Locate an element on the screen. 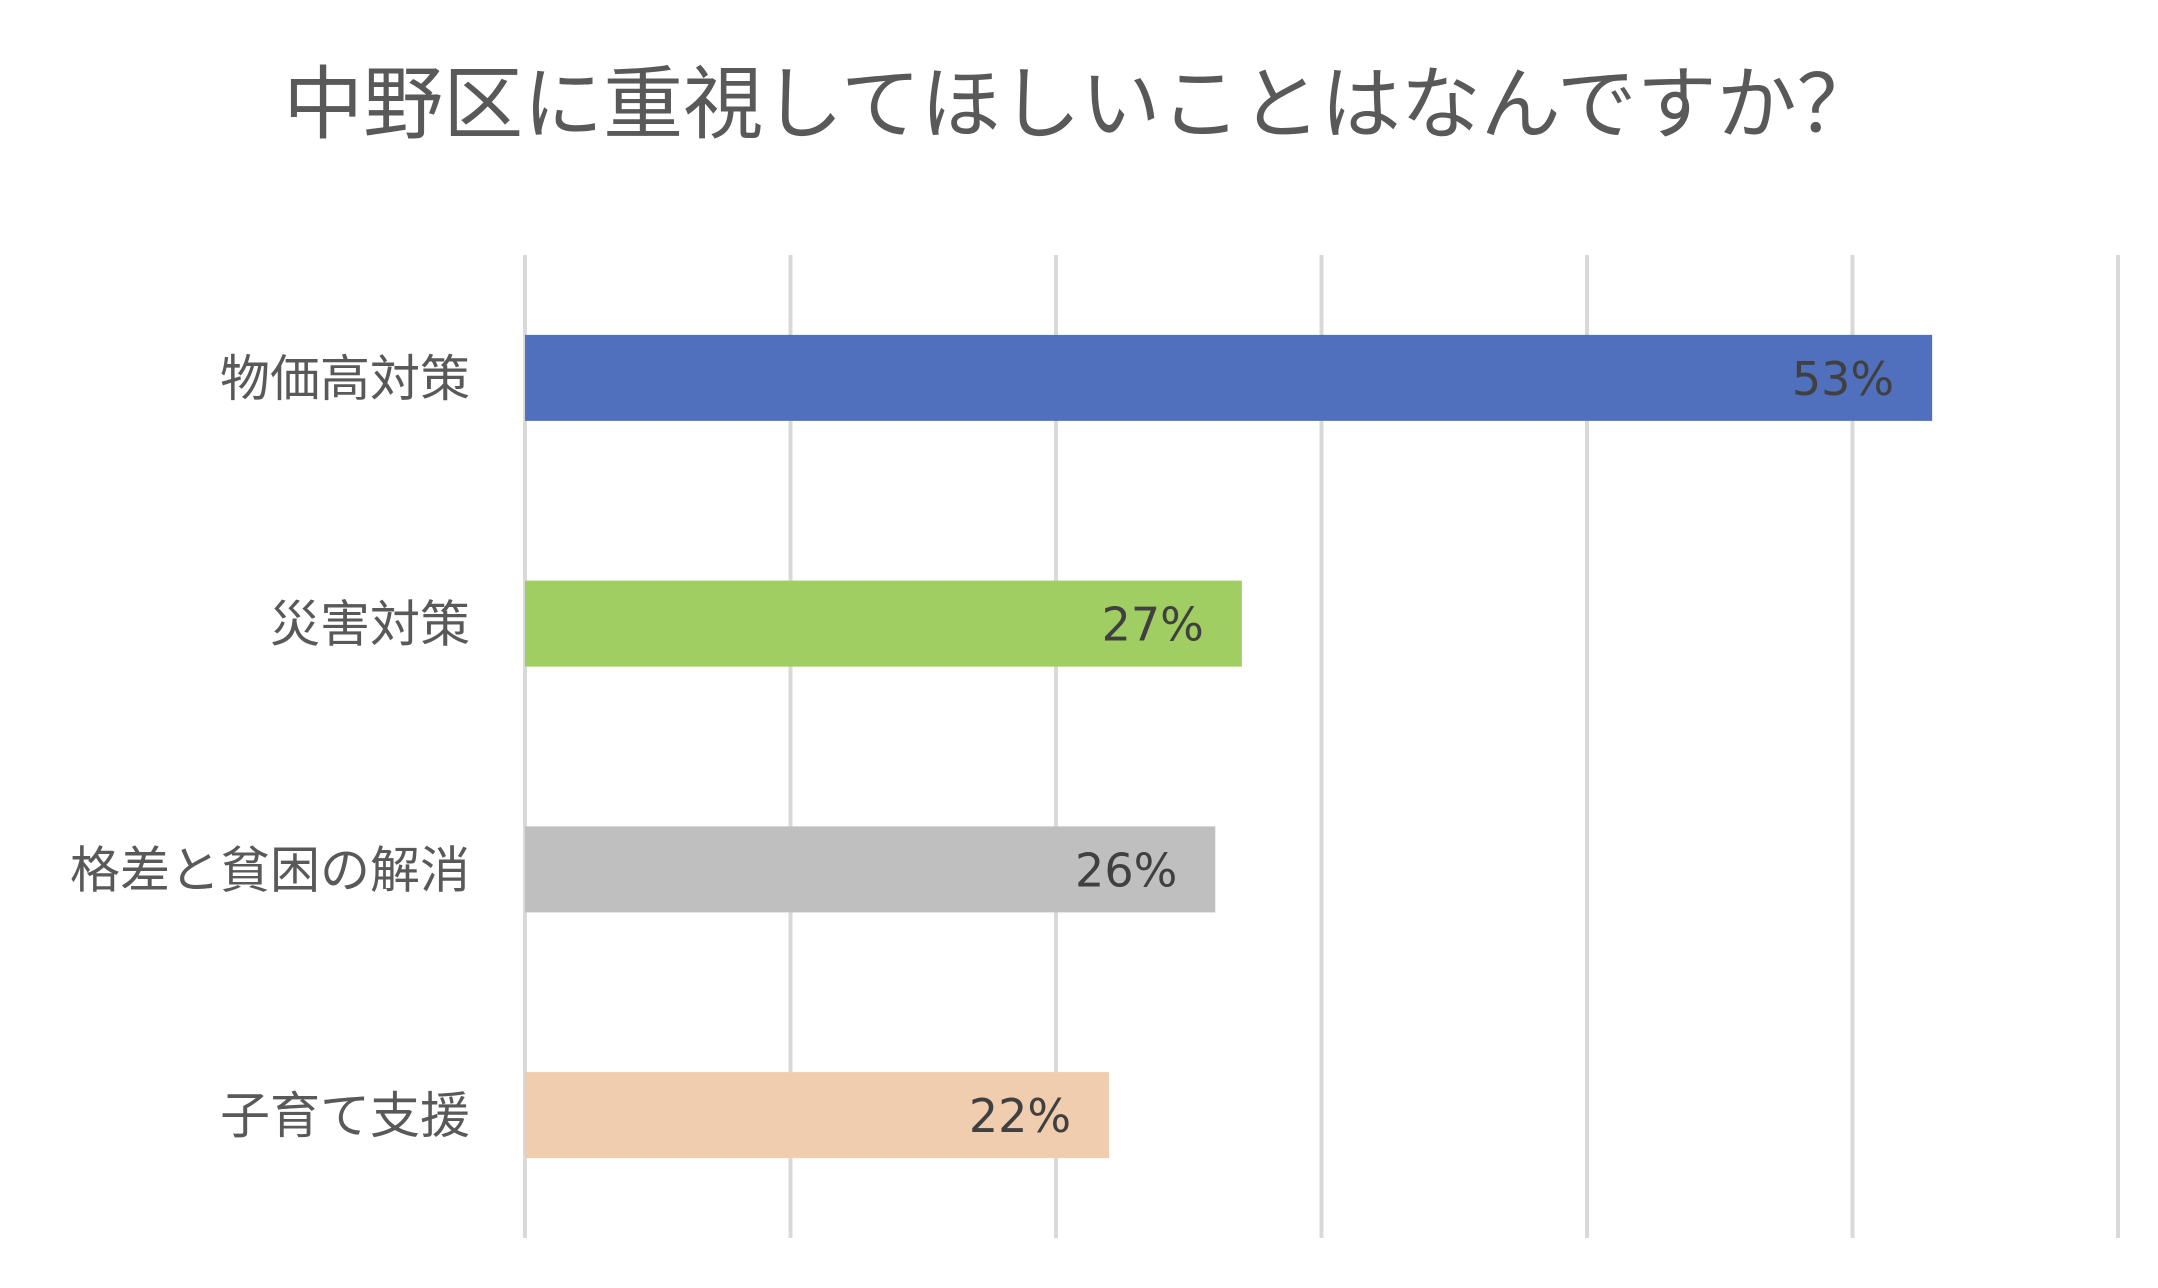  data-label: 27% is located at coordinates (1153, 625).